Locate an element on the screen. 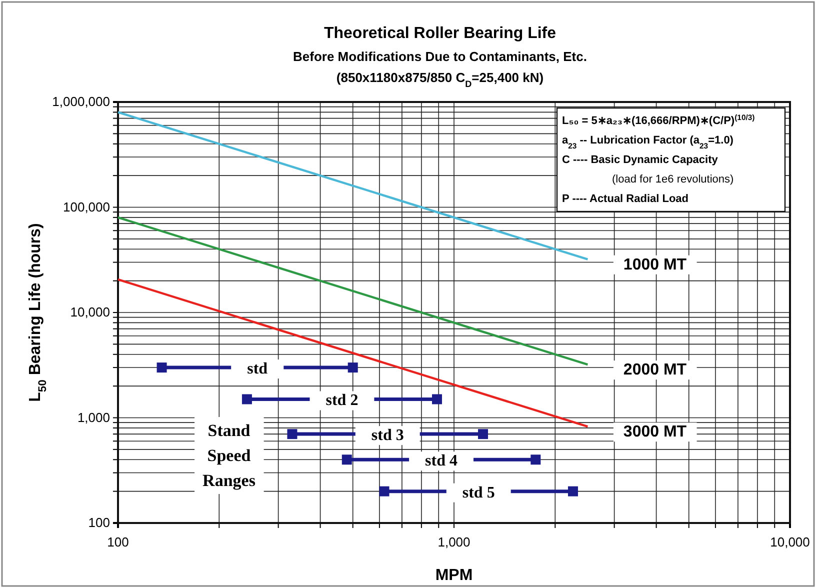  annotation: a$_{23}$ -- Lubrication Factor (a$_{23}$=1.0) is located at coordinates (648, 142).